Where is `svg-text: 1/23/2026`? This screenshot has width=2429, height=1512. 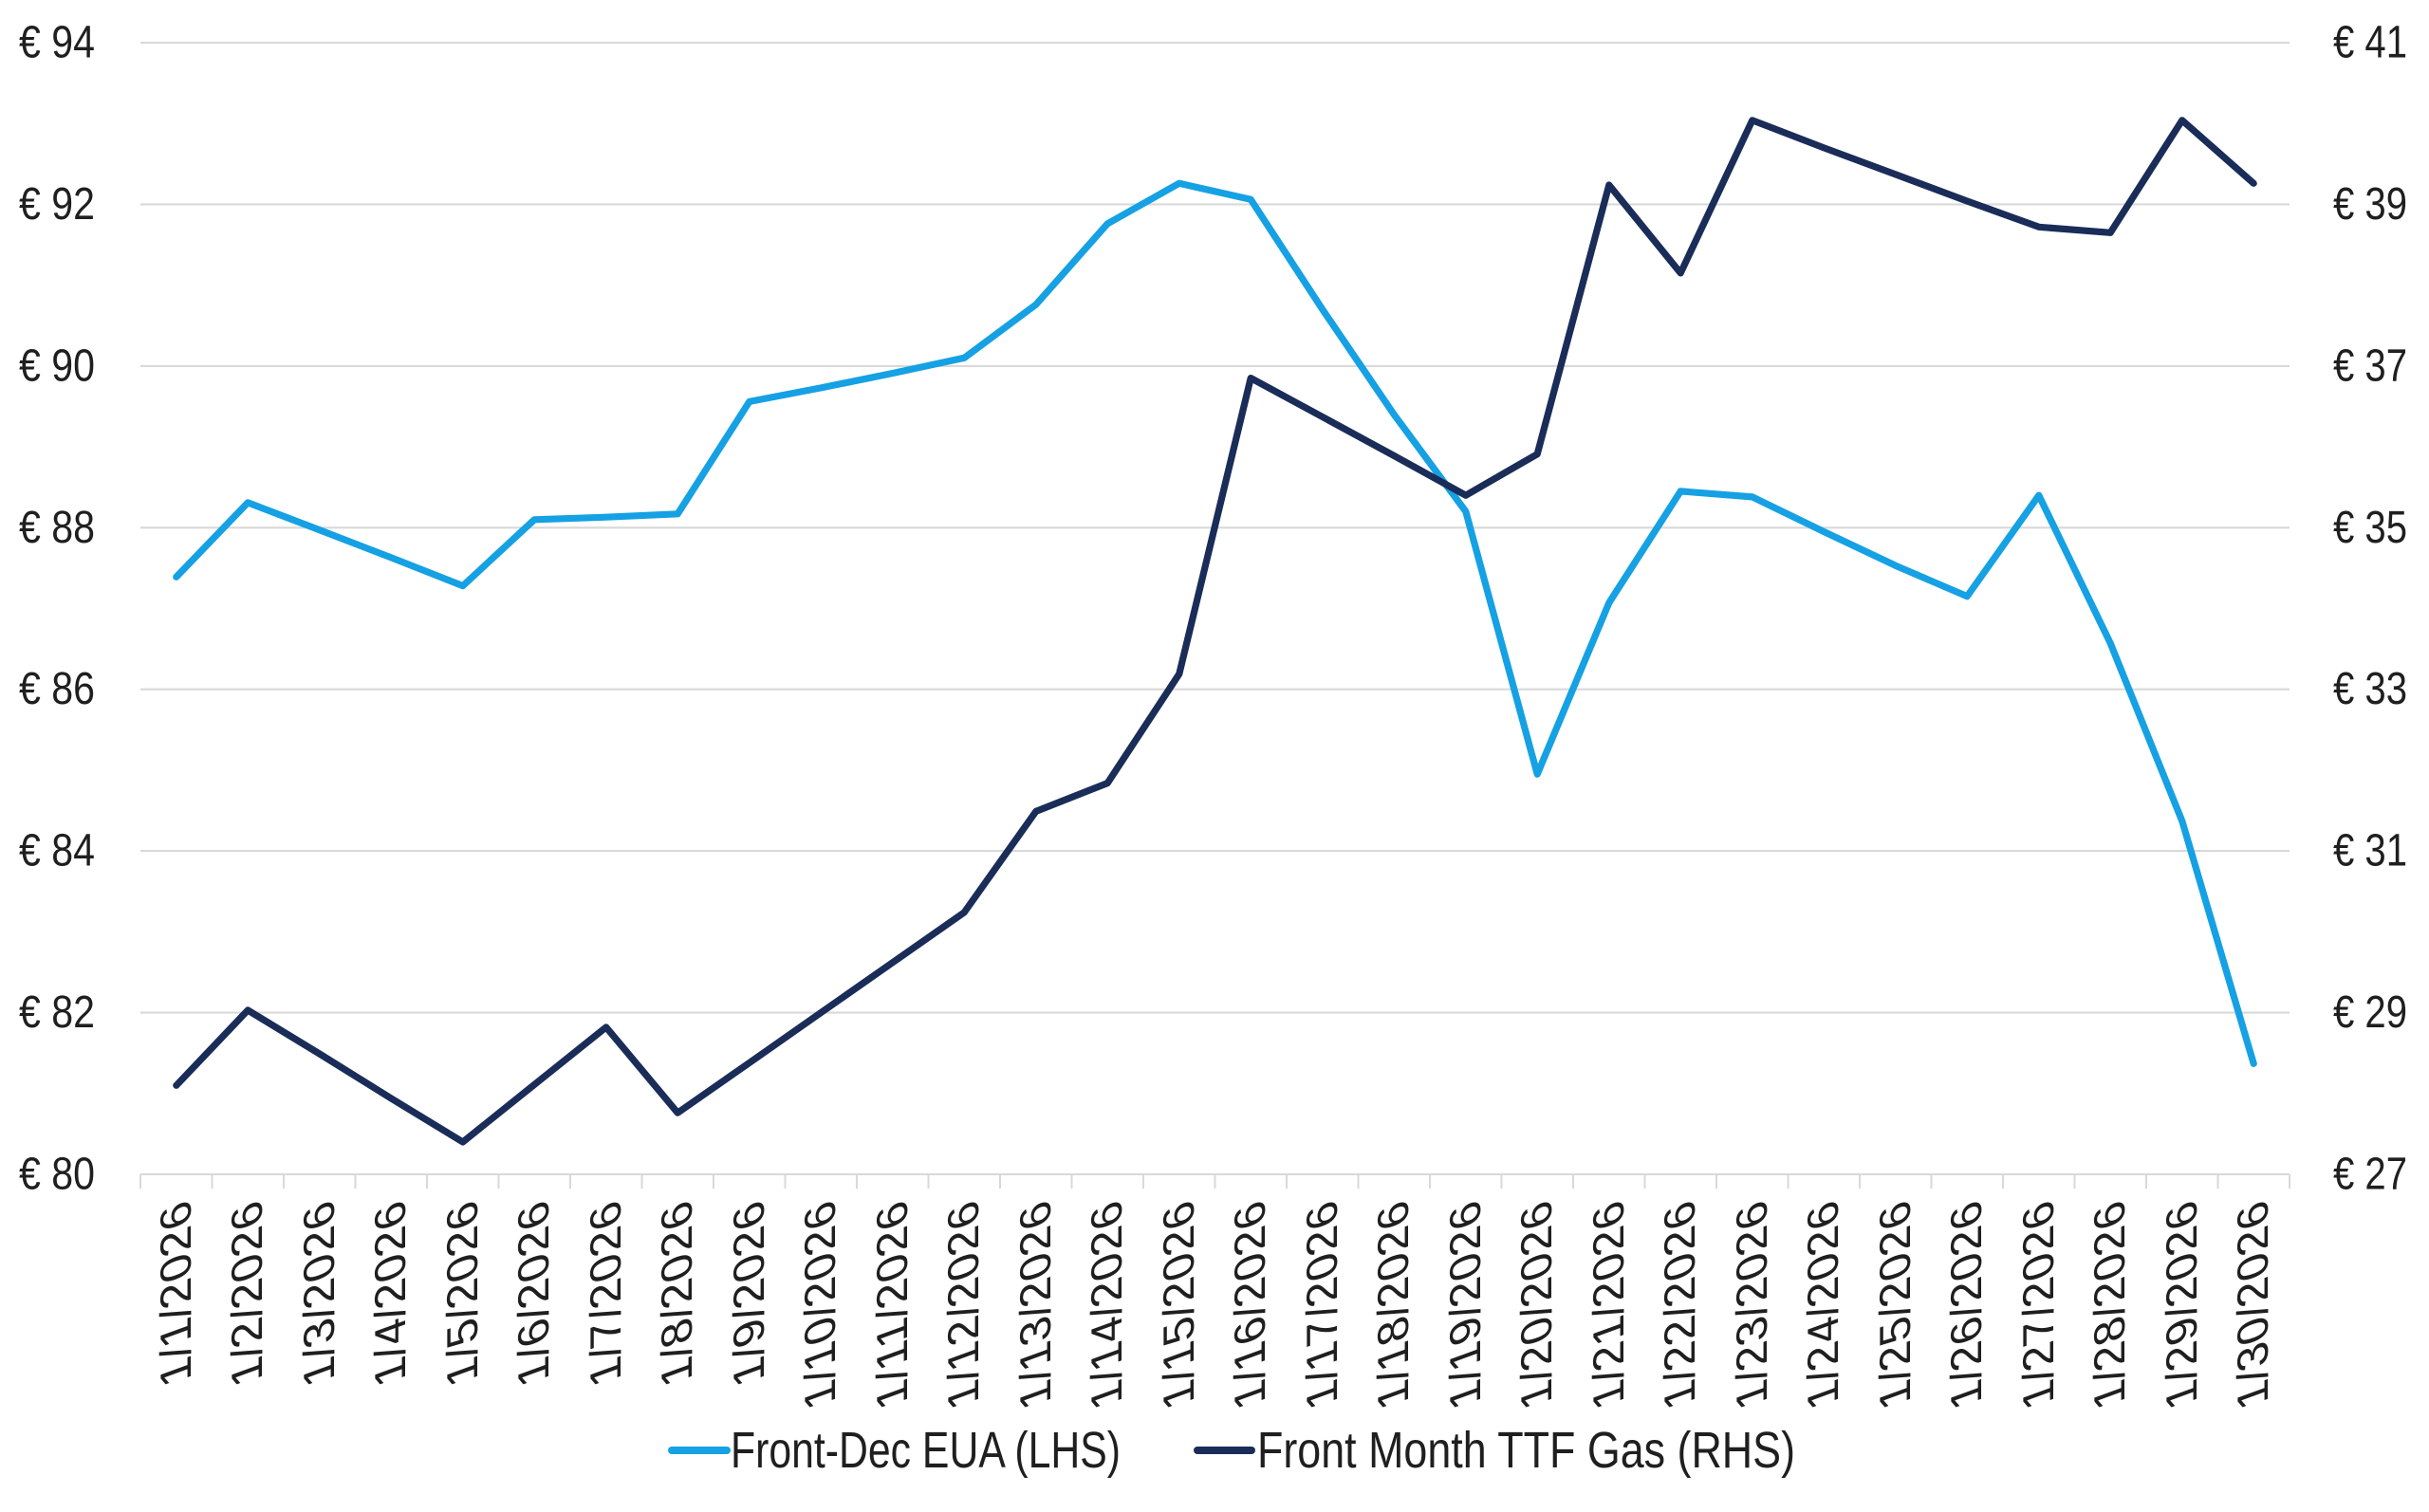
svg-text: 1/23/2026 is located at coordinates (1752, 1305).